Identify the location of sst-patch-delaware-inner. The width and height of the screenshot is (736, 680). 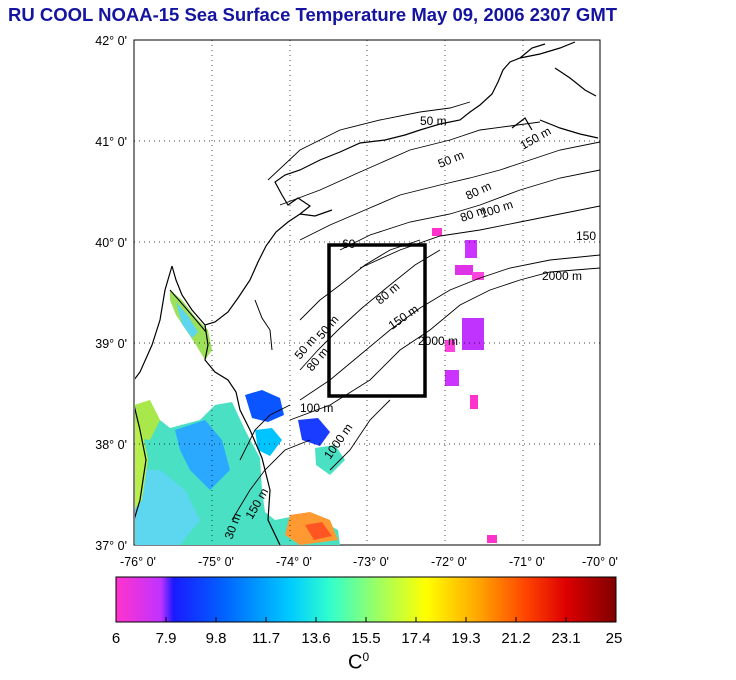
(187, 320).